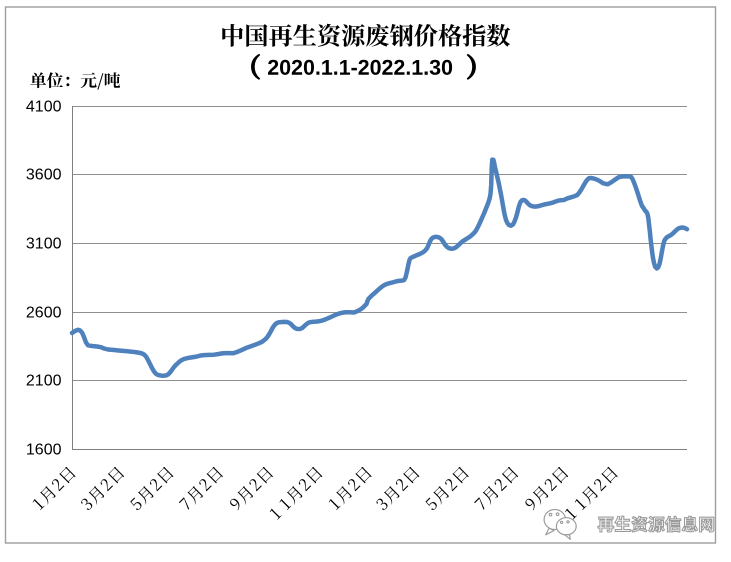 This screenshot has width=731, height=562. I want to click on svg-text: 3600, so click(44, 175).